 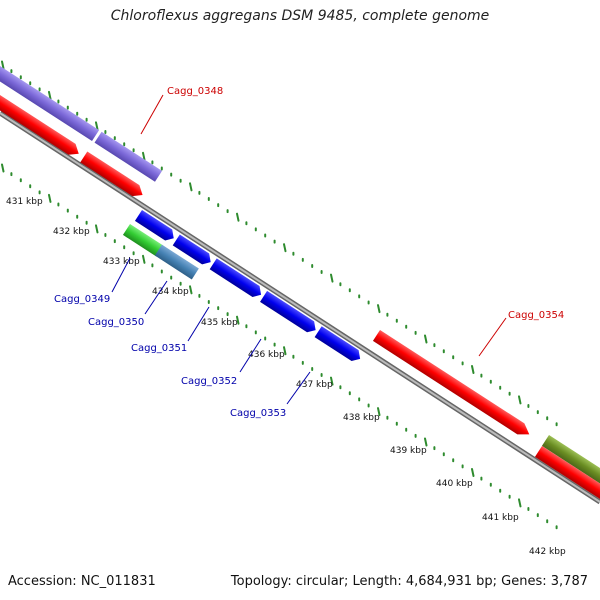 What do you see at coordinates (314, 385) in the screenshot?
I see `kbp-label-437: 437 kbp` at bounding box center [314, 385].